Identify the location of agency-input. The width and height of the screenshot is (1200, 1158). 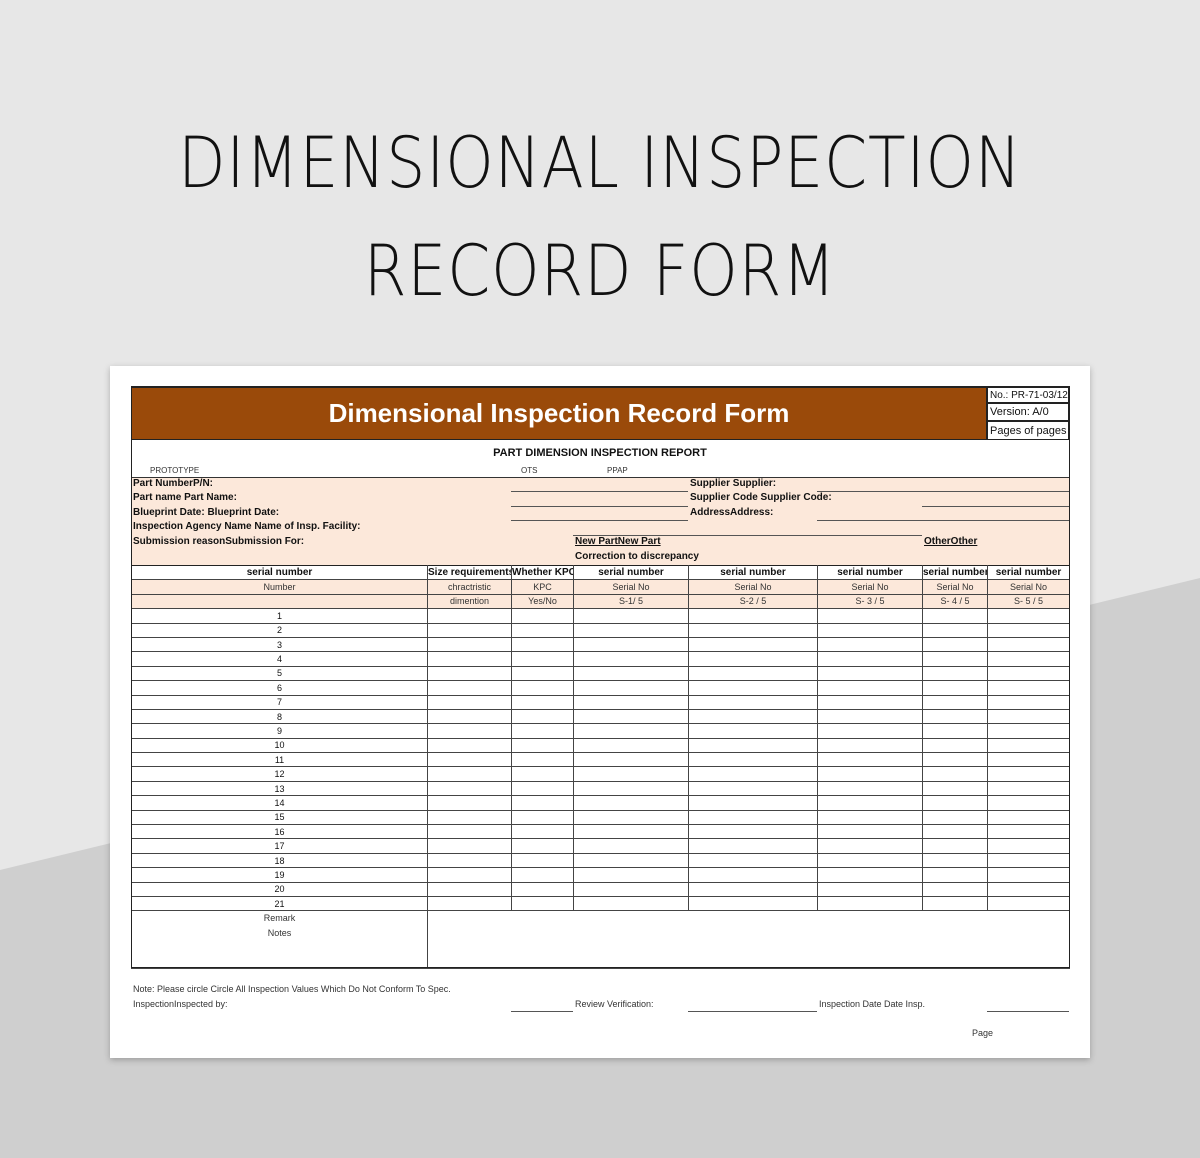
(747, 535).